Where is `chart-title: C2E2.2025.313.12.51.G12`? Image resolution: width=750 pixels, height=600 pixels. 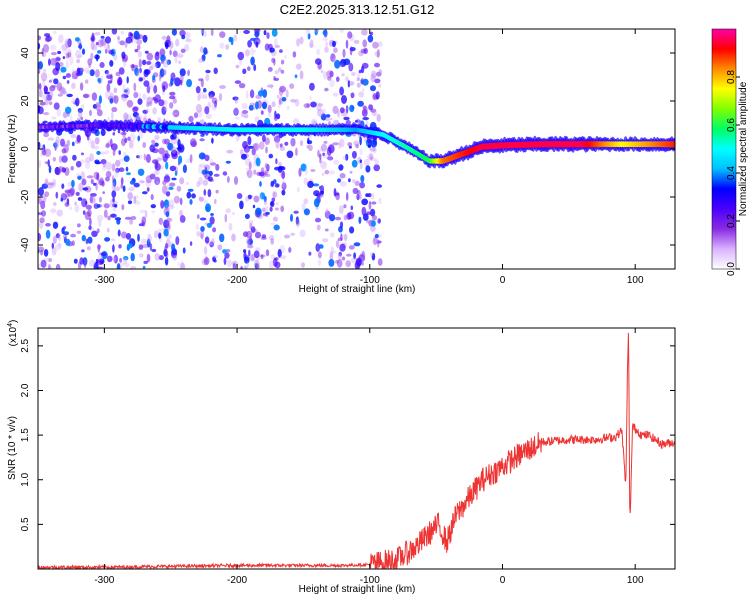
chart-title: C2E2.2025.313.12.51.G12 is located at coordinates (357, 9).